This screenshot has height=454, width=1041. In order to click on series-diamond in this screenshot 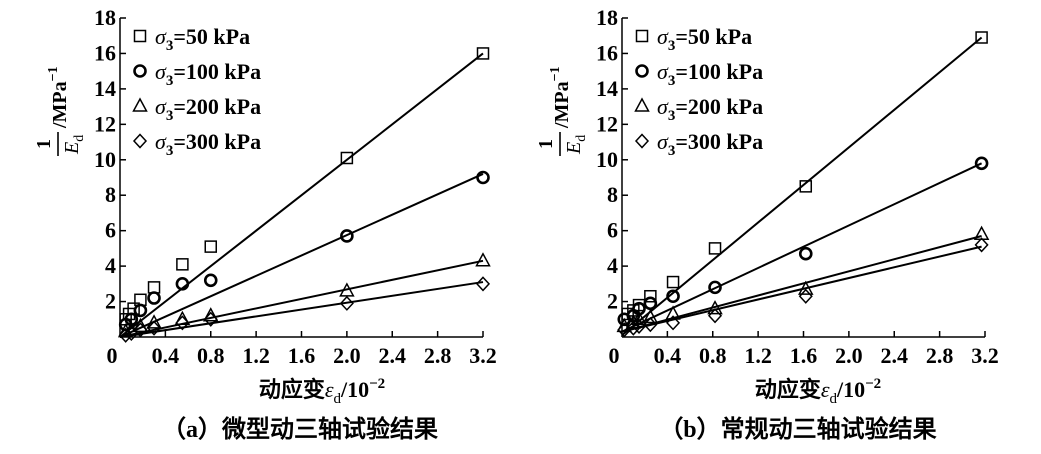, I will do `click(803, 287)`.